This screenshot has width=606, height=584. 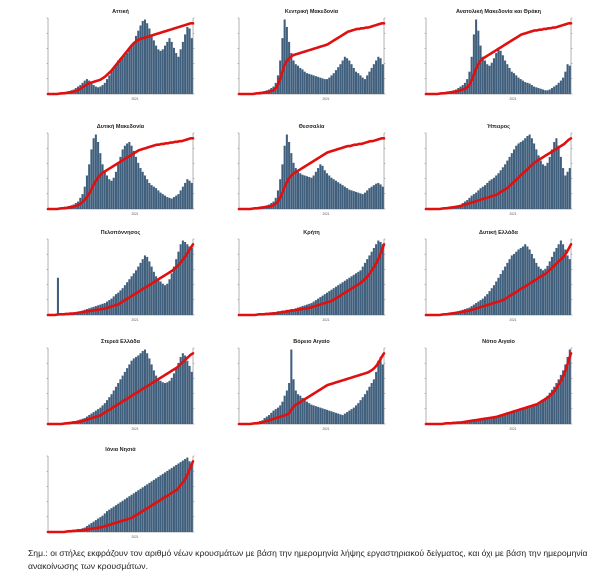 I want to click on chart-title: Νότιο Αιγαίο, so click(x=498, y=342).